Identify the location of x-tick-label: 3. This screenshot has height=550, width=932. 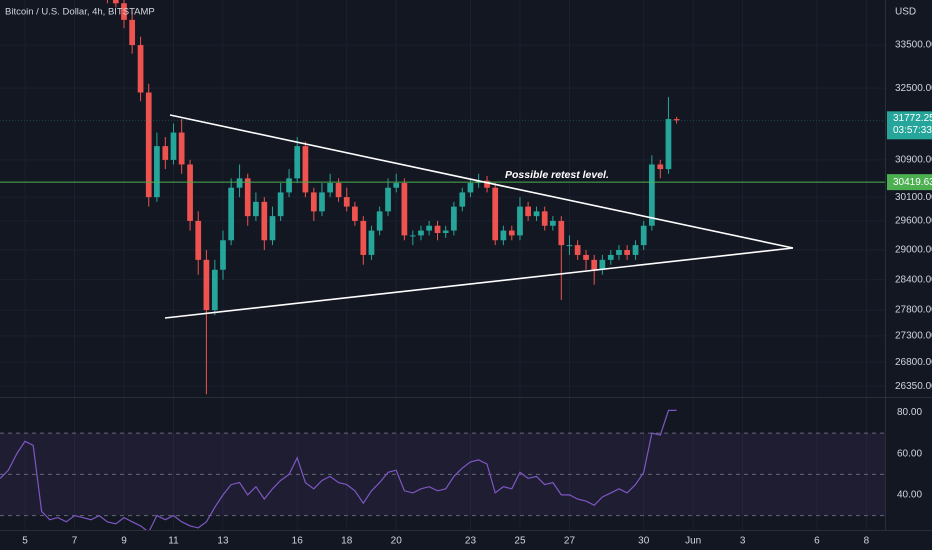
(743, 541).